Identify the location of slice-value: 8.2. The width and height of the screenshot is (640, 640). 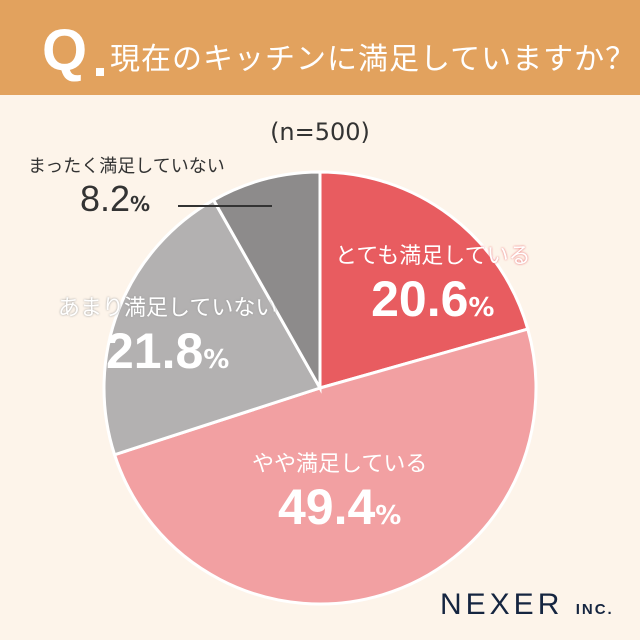
(105, 198).